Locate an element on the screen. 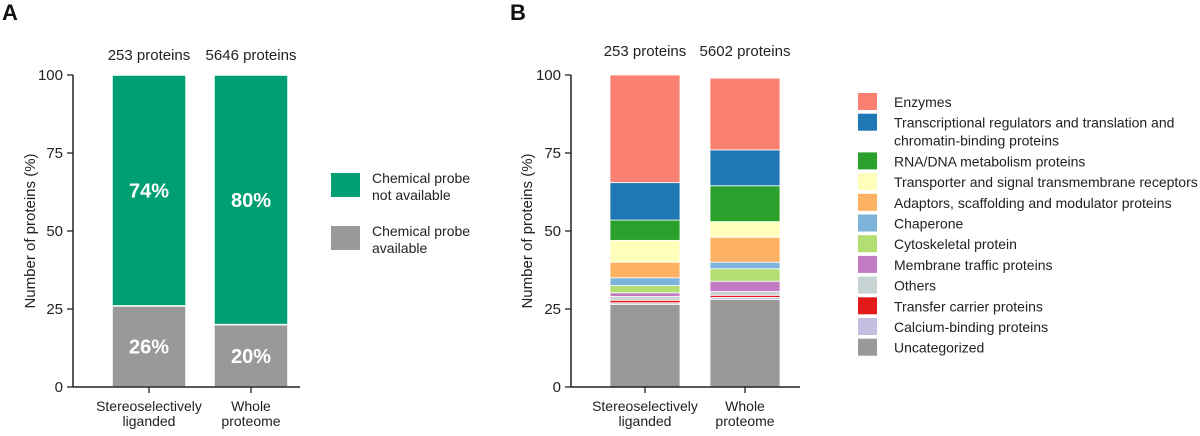 The width and height of the screenshot is (1200, 436). legend-label: Cytoskeletal protein is located at coordinates (955, 244).